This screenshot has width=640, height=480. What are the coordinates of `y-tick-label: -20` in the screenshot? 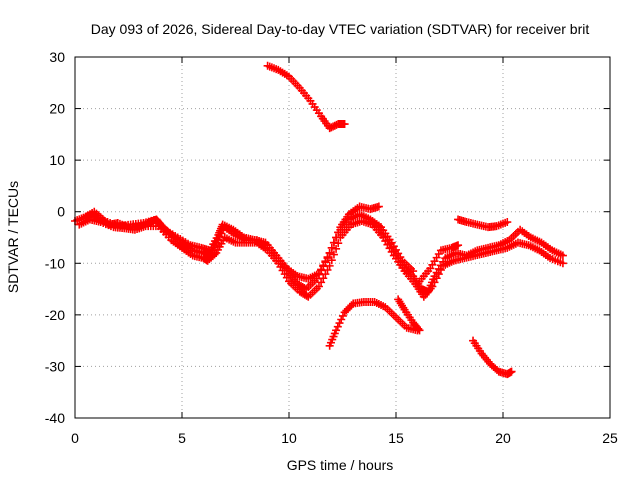 It's located at (55, 315).